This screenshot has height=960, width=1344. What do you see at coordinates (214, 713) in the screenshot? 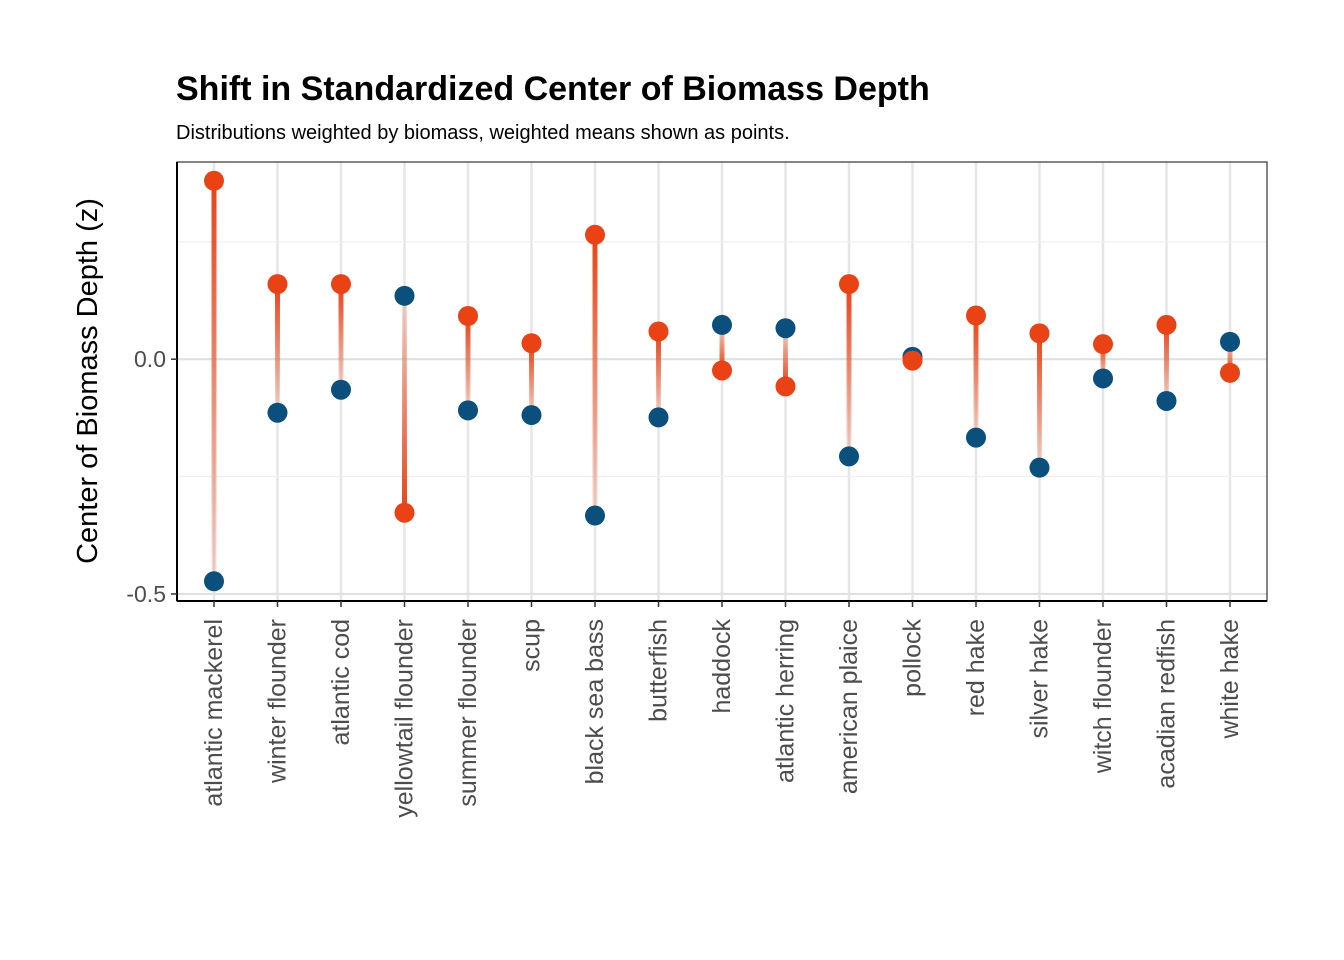
I see `x-tick-label: atlantic mackerel` at bounding box center [214, 713].